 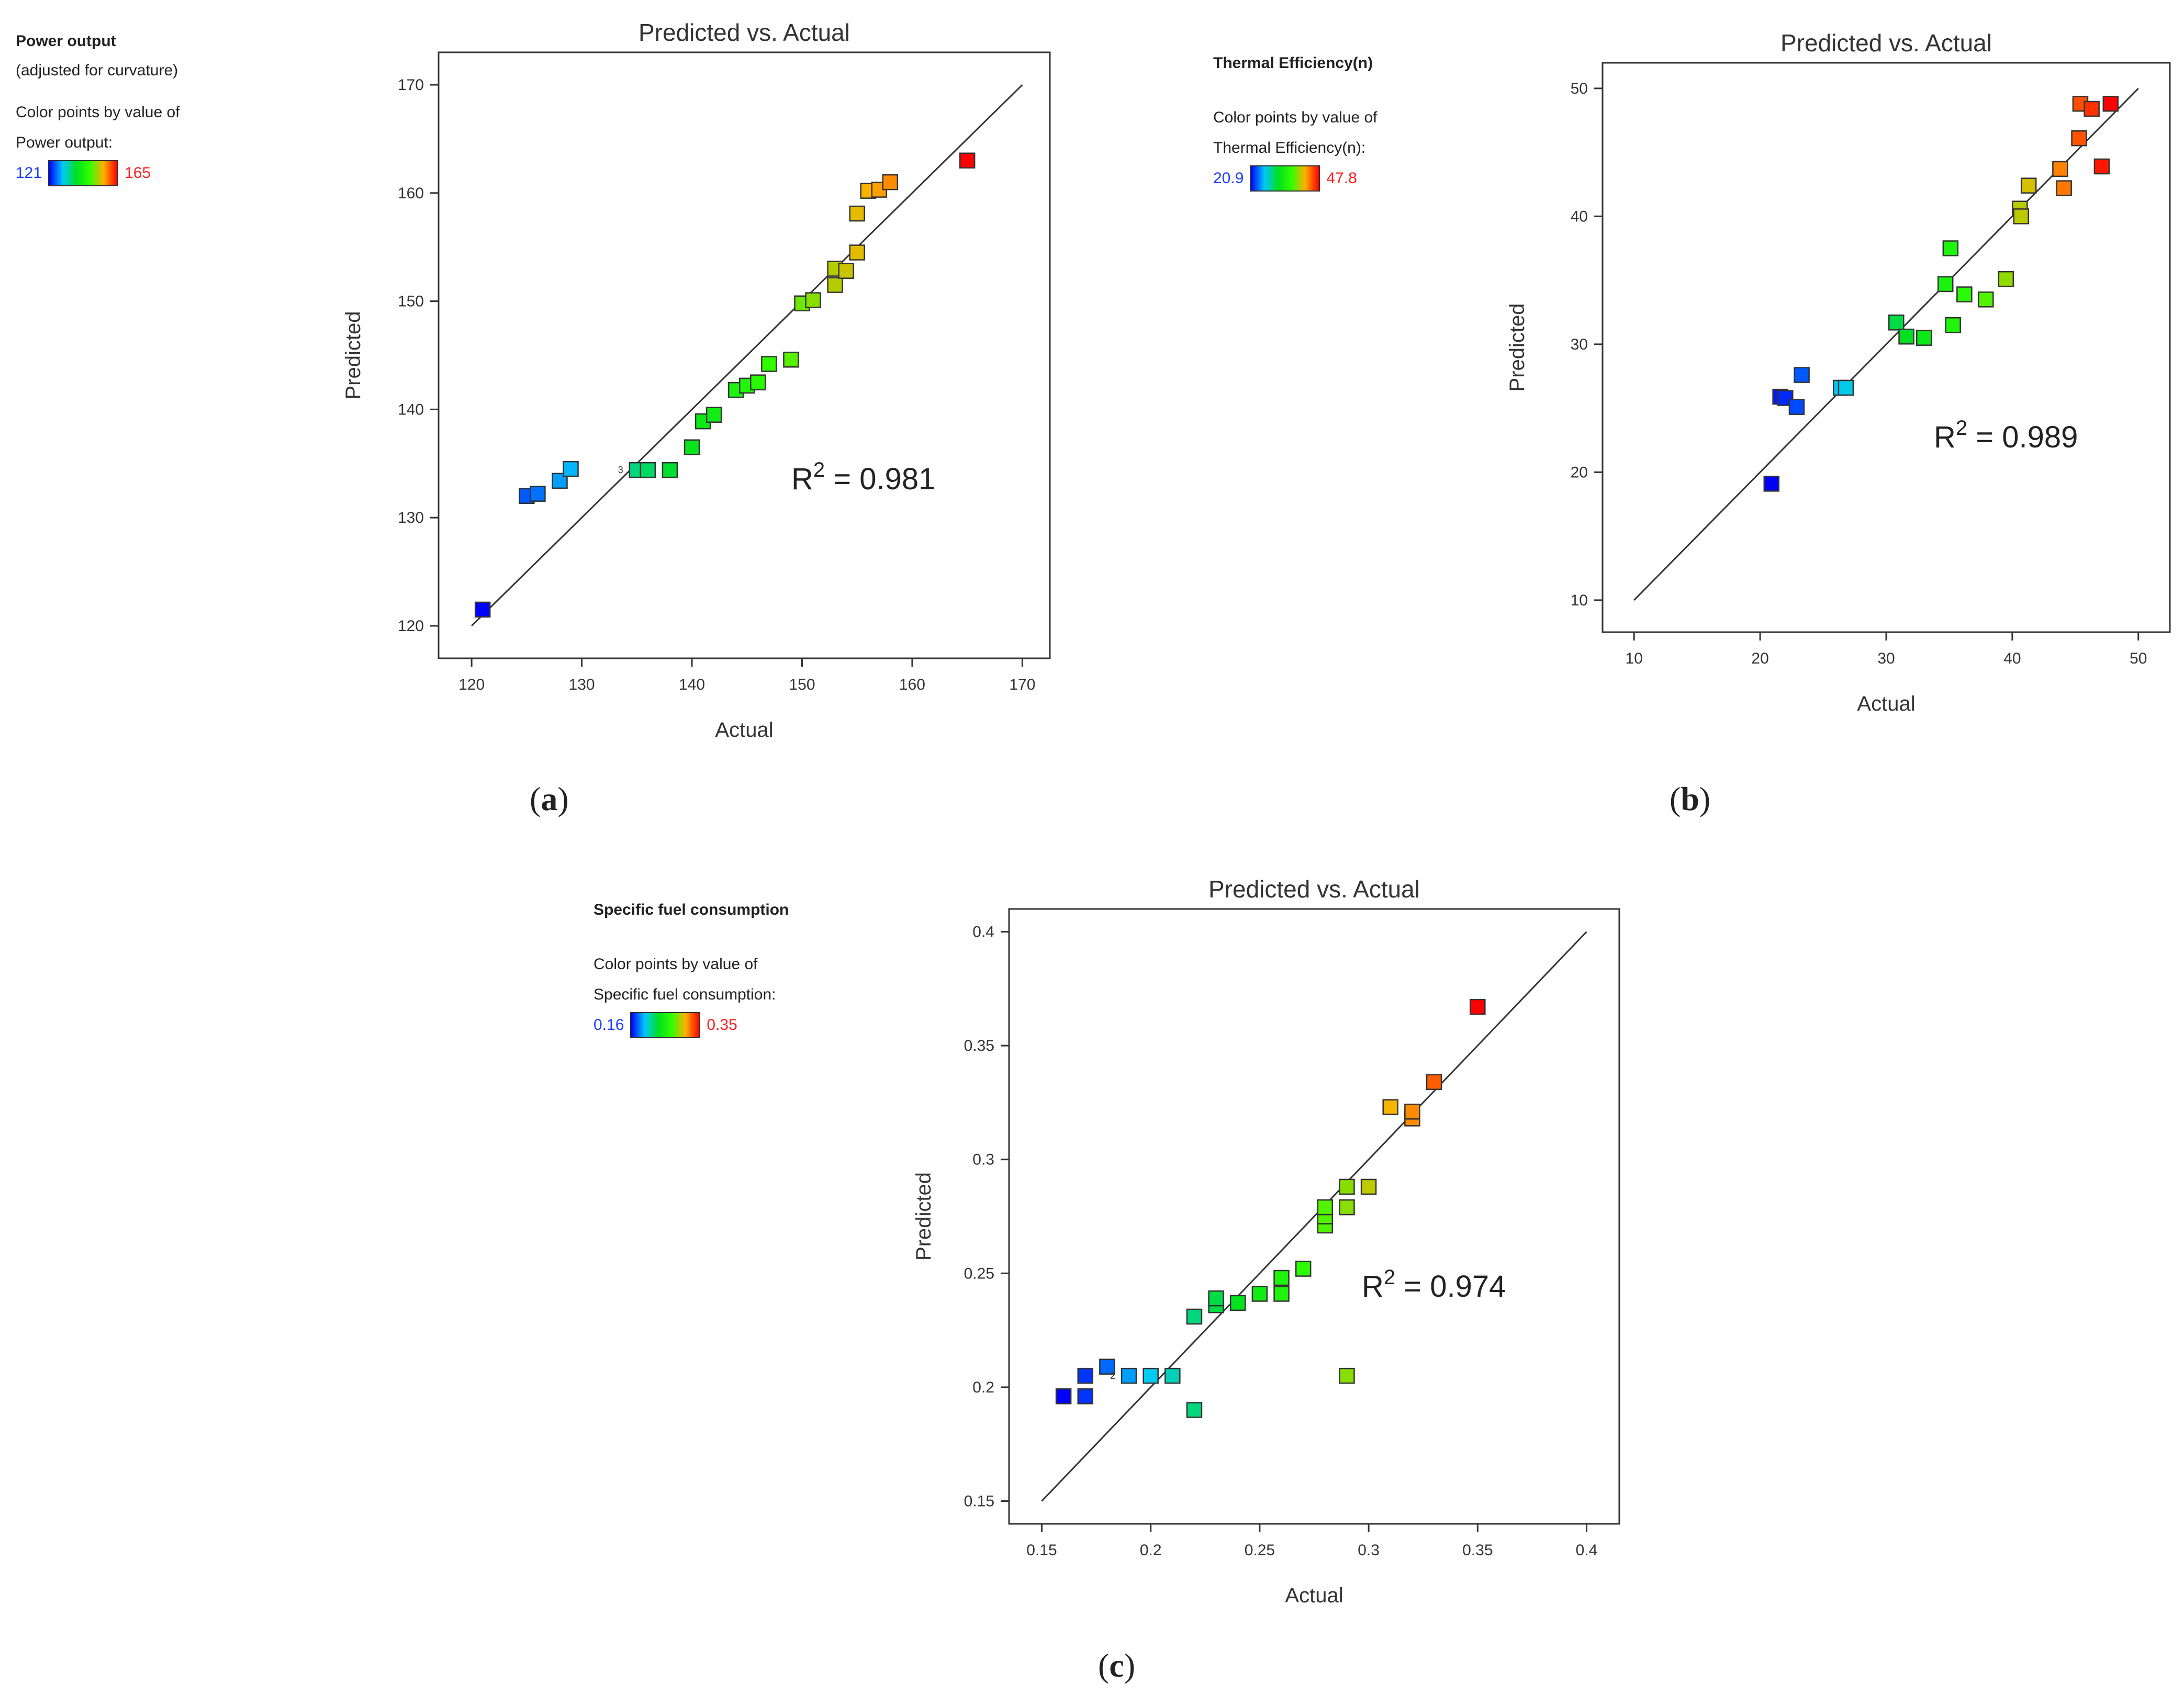 What do you see at coordinates (1260, 1551) in the screenshot?
I see `x-tick-label: 0.25` at bounding box center [1260, 1551].